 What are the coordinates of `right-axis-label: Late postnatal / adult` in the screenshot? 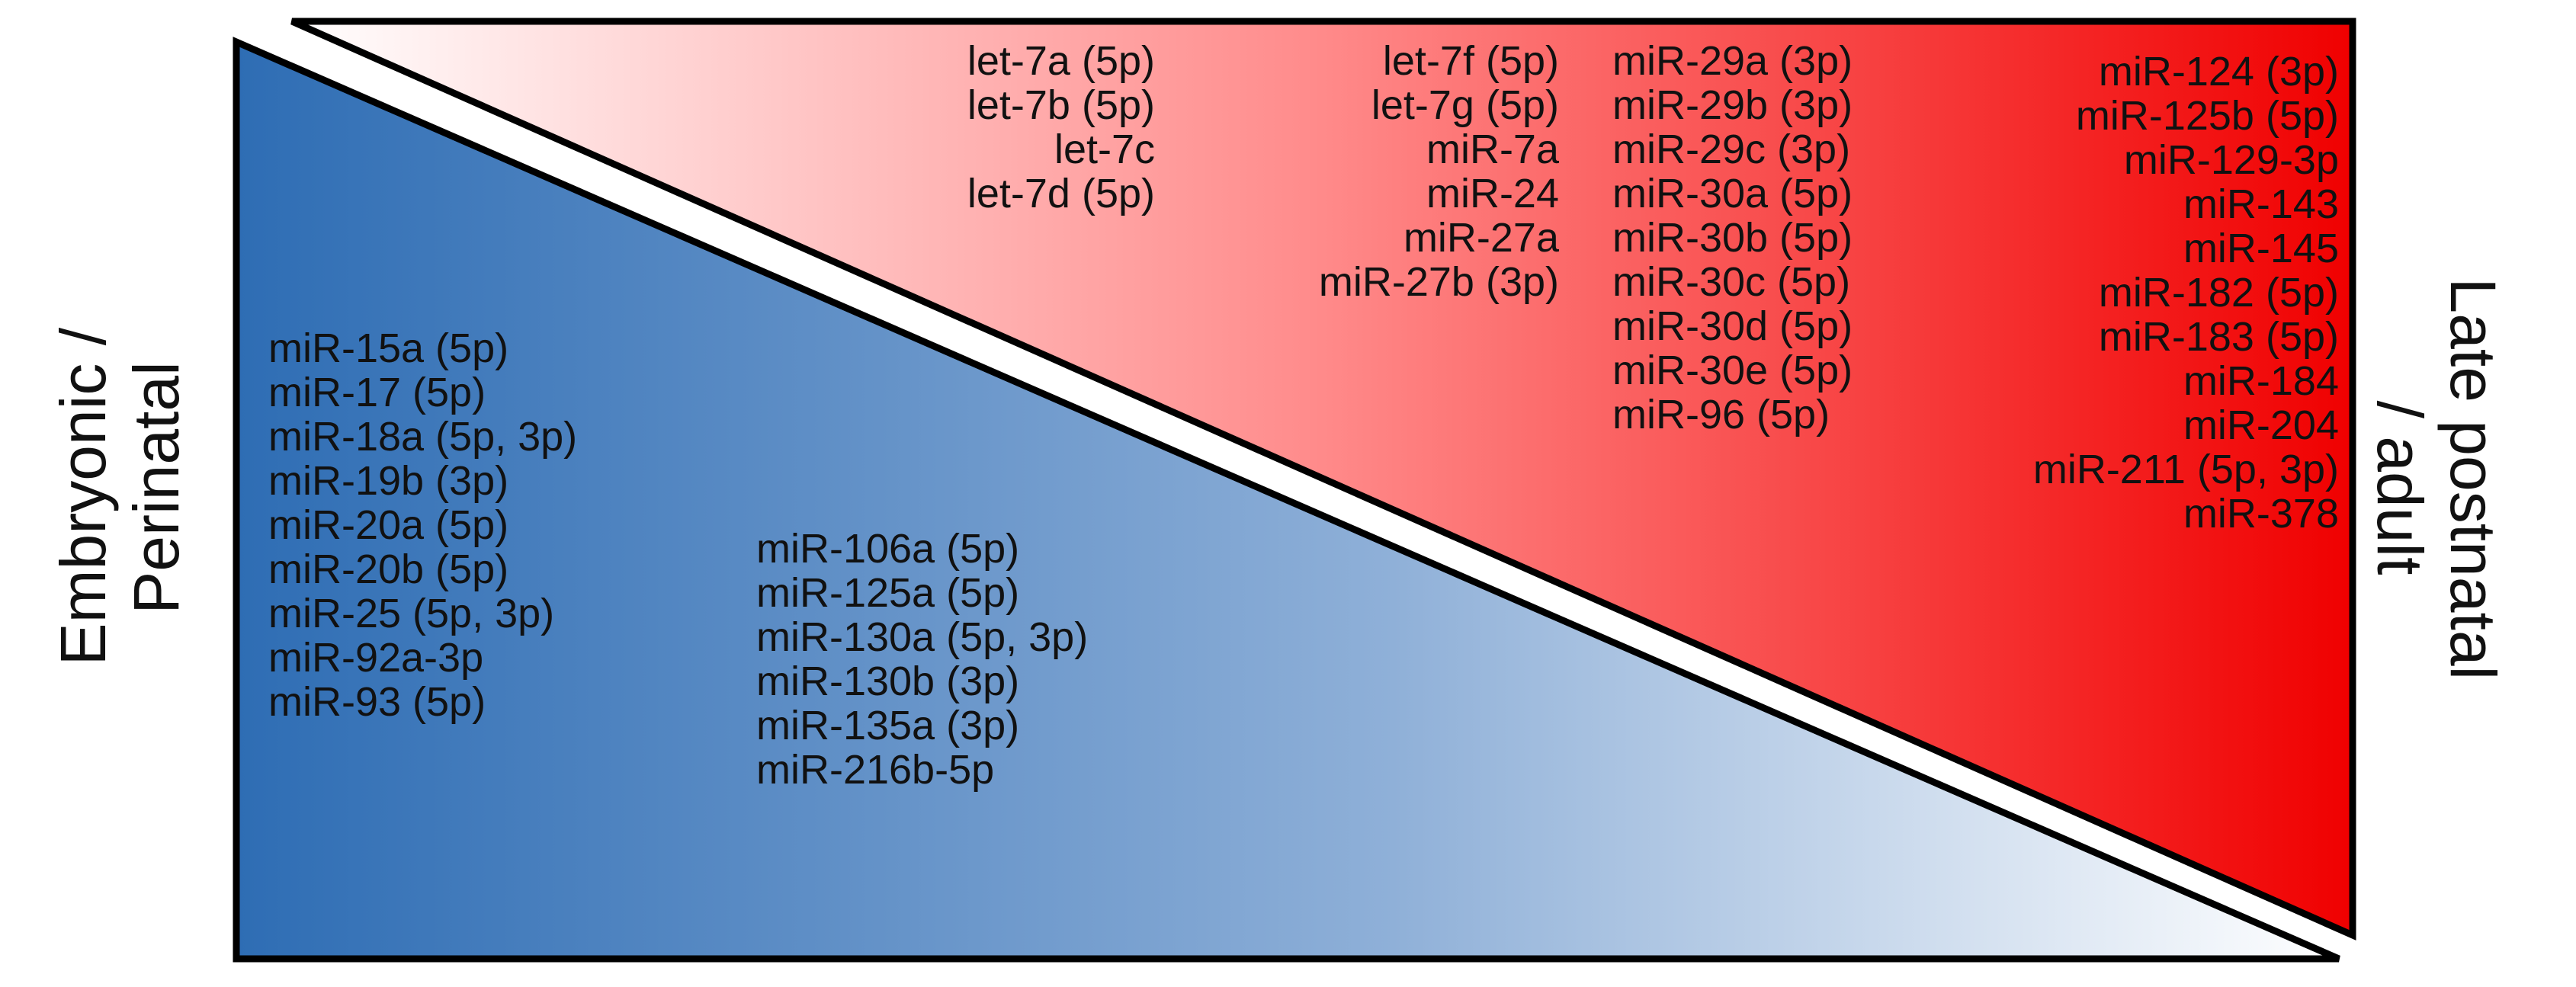 It's located at (2436, 487).